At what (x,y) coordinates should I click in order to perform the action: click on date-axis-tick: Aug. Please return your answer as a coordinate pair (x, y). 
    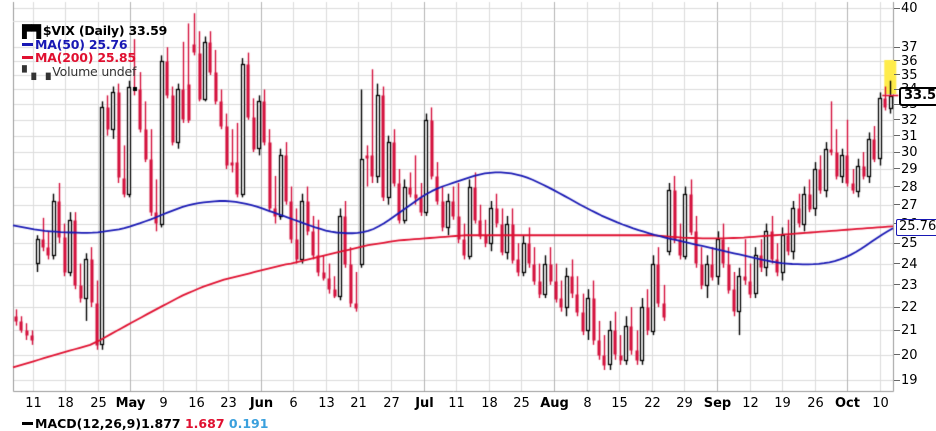
    Looking at the image, I should click on (554, 403).